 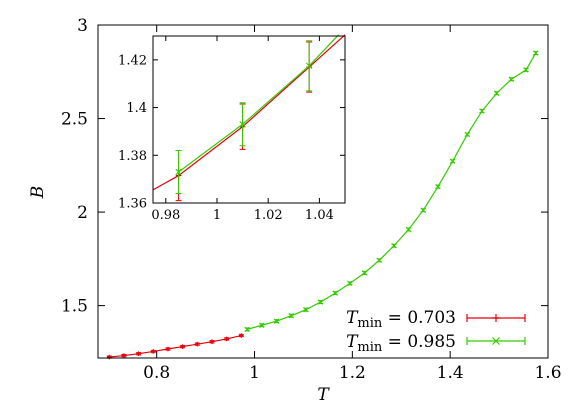 What do you see at coordinates (156, 373) in the screenshot?
I see `main-x-tick-label-0: 0.8` at bounding box center [156, 373].